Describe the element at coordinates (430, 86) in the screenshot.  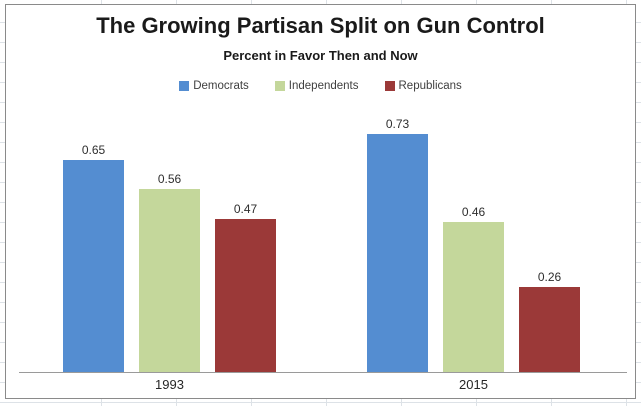
I see `legend-label: Republicans` at that location.